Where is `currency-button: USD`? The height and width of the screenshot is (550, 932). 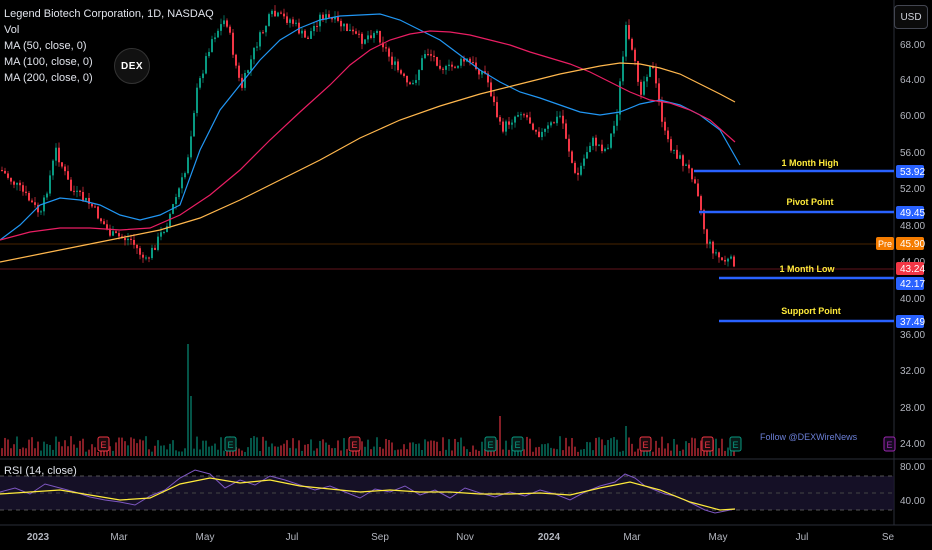 currency-button: USD is located at coordinates (911, 17).